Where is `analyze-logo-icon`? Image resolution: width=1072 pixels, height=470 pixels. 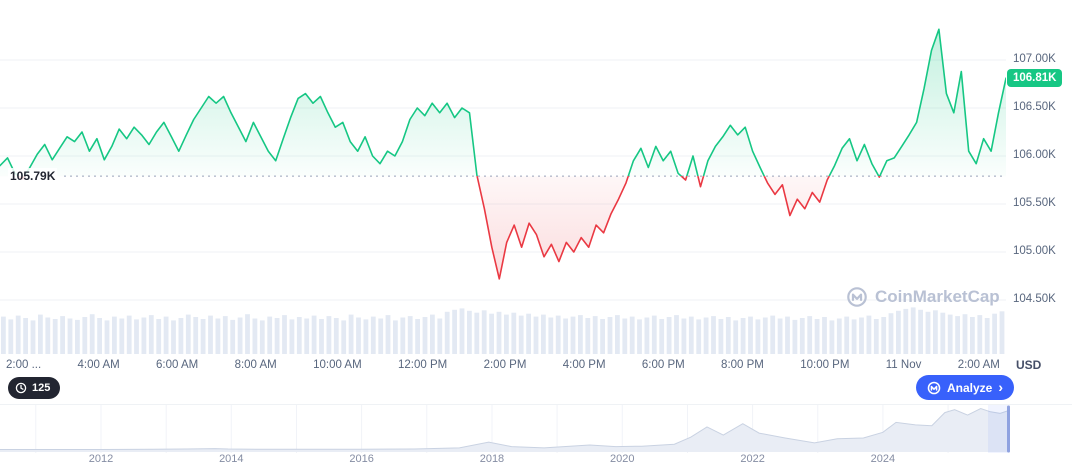
analyze-logo-icon is located at coordinates (934, 387).